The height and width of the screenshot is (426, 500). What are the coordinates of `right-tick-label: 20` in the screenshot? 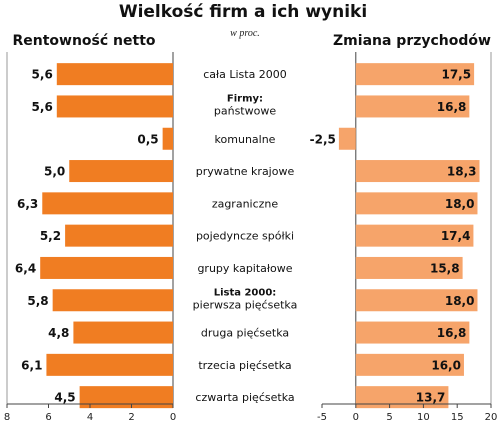 It's located at (491, 417).